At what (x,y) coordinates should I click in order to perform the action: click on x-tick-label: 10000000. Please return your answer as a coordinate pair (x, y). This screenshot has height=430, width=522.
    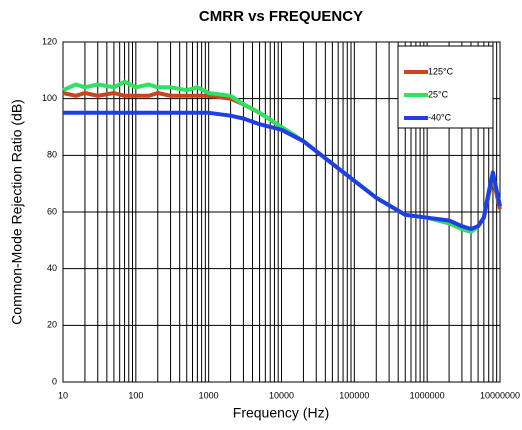
    Looking at the image, I should click on (500, 395).